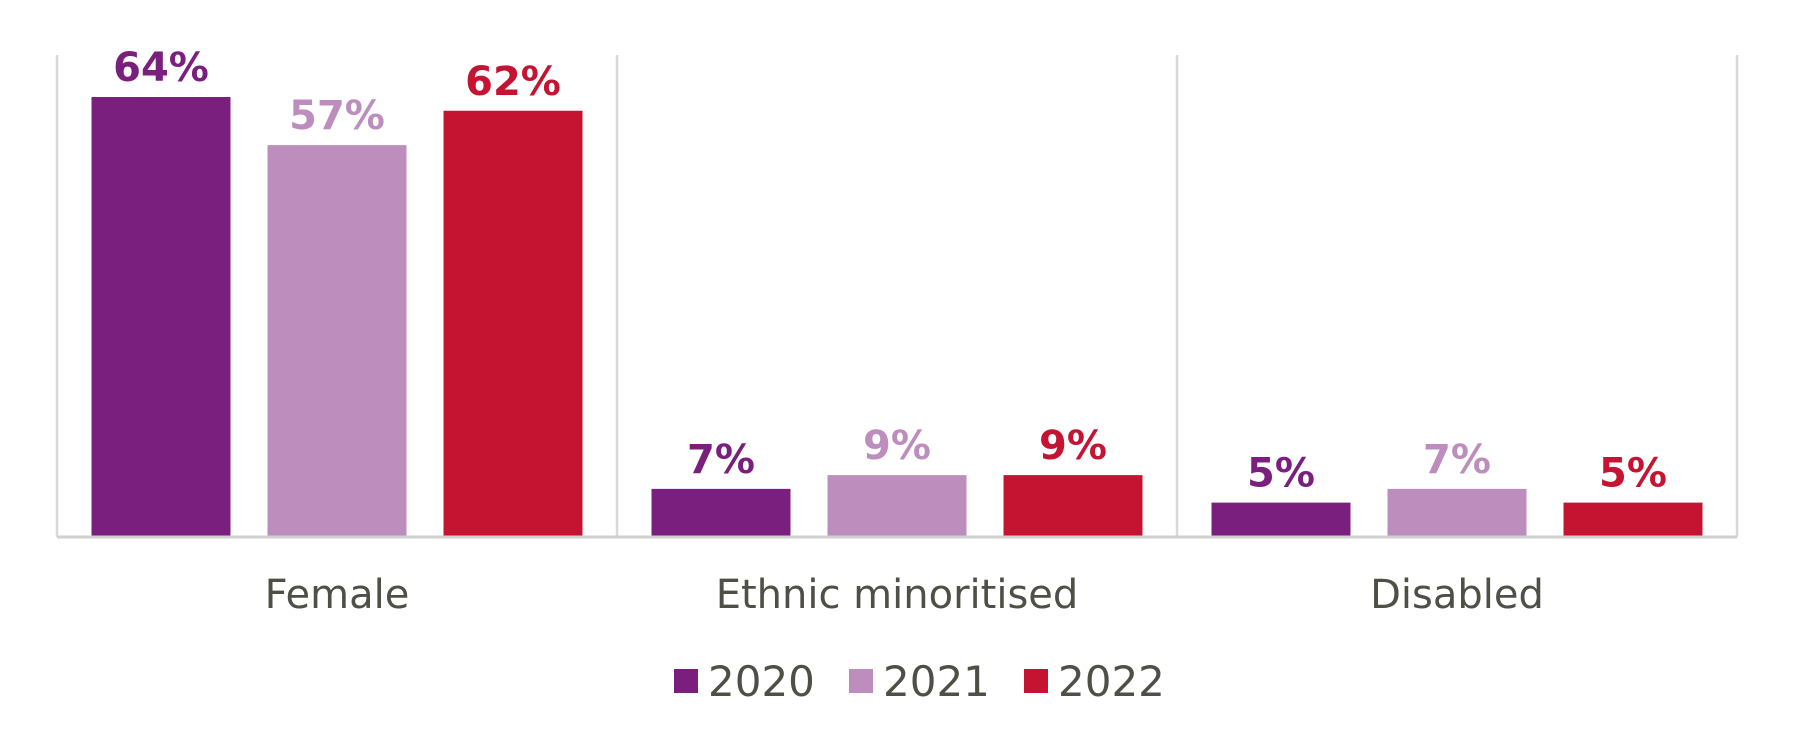 This screenshot has height=751, width=1793. I want to click on category-label-female: Female, so click(337, 595).